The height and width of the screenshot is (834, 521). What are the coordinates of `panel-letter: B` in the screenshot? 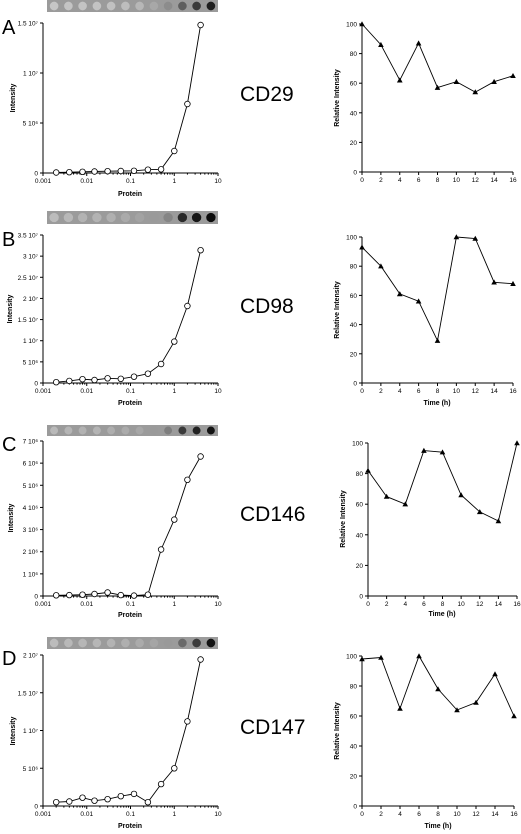 It's located at (8, 240).